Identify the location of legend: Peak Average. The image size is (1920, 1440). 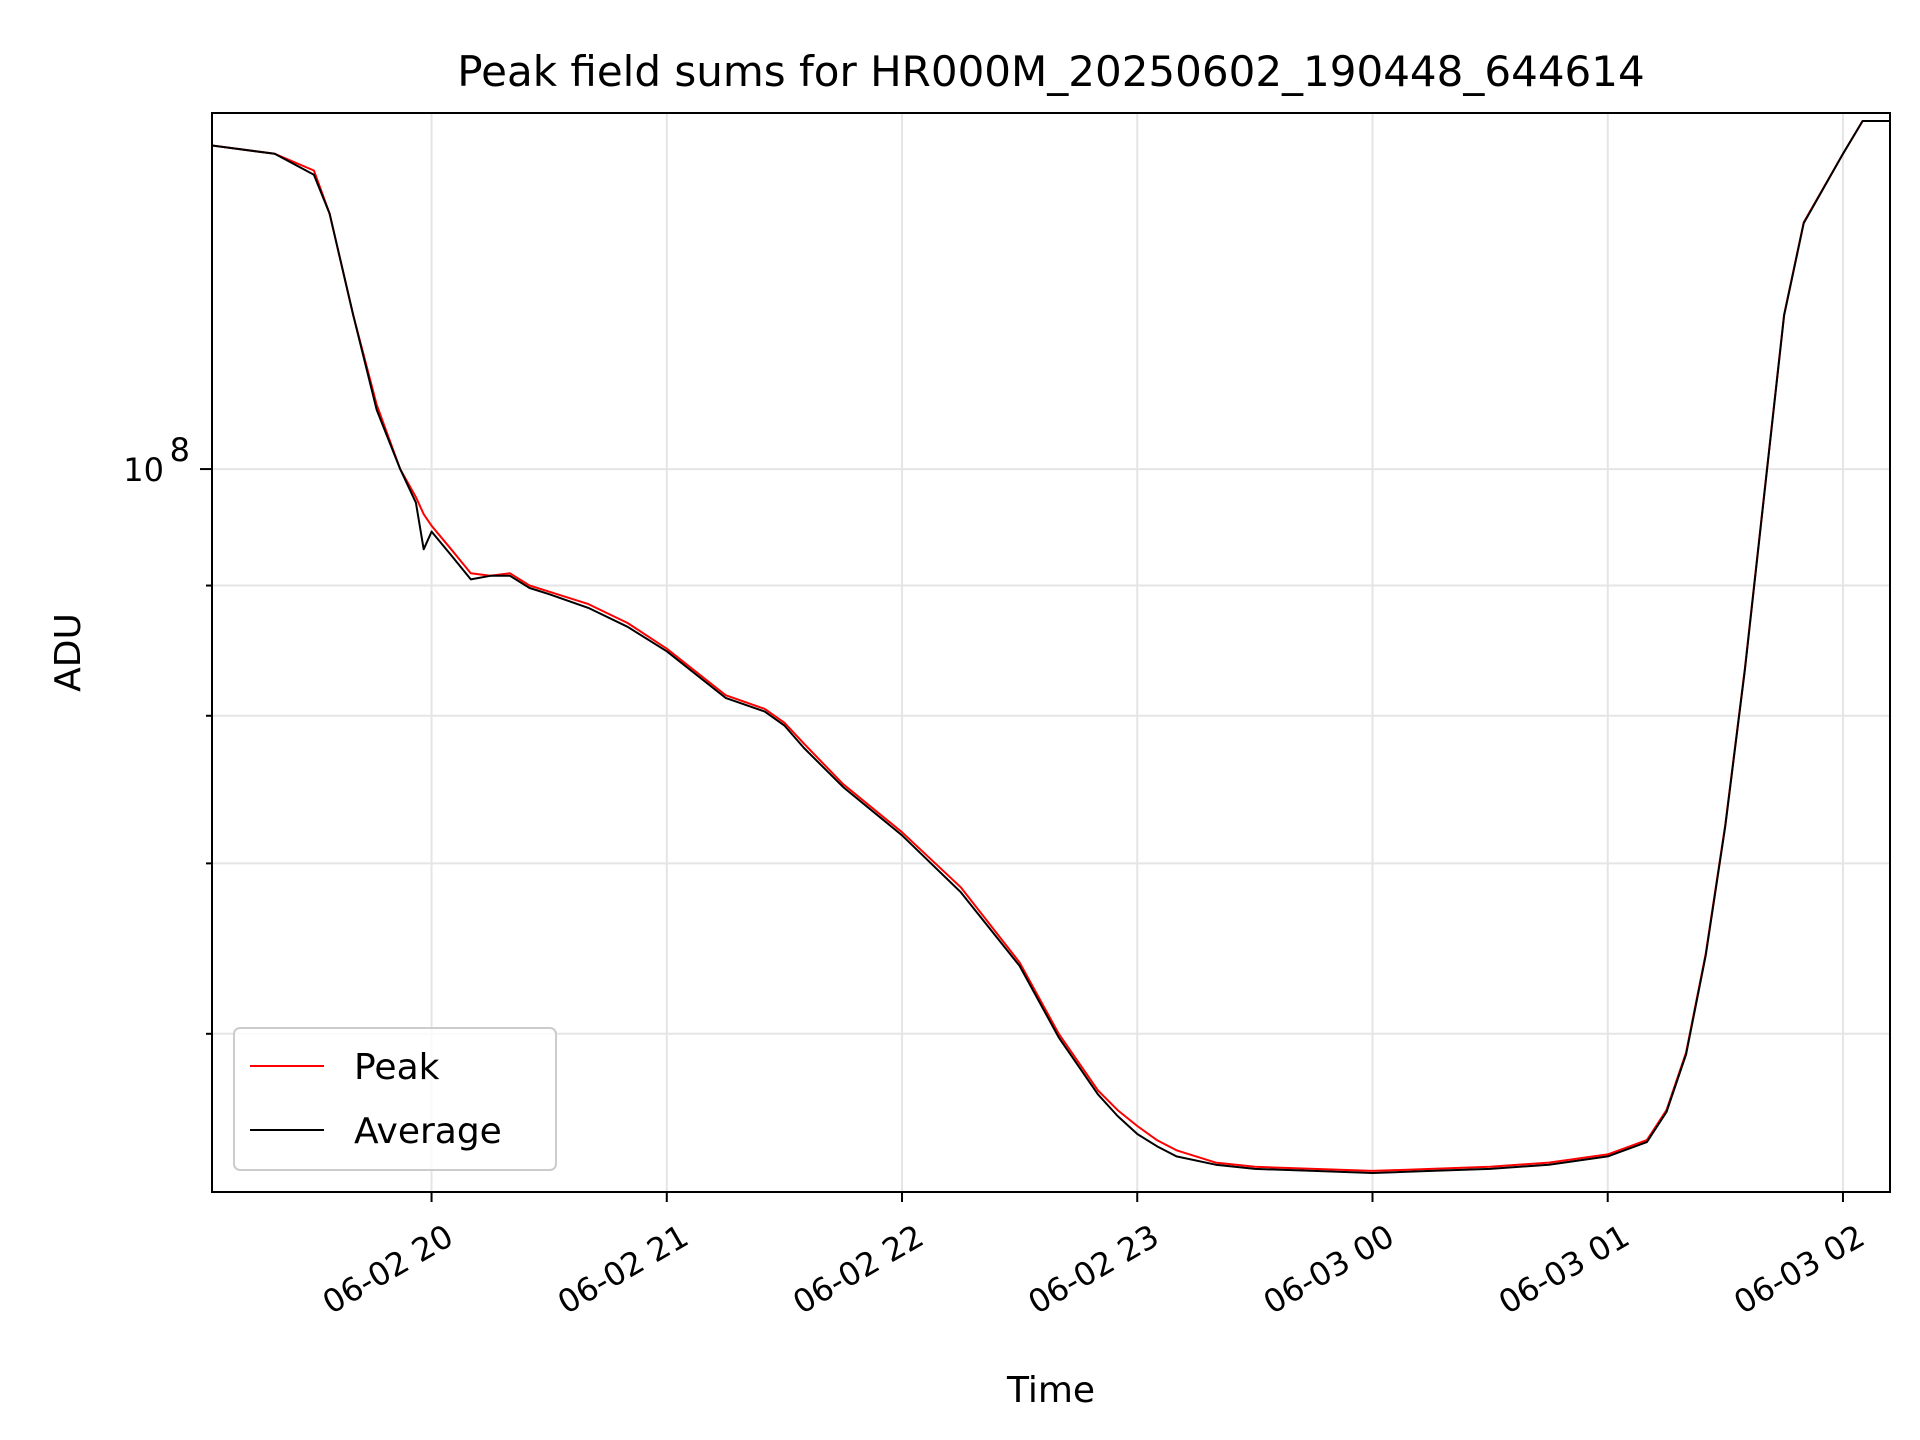
(395, 1099).